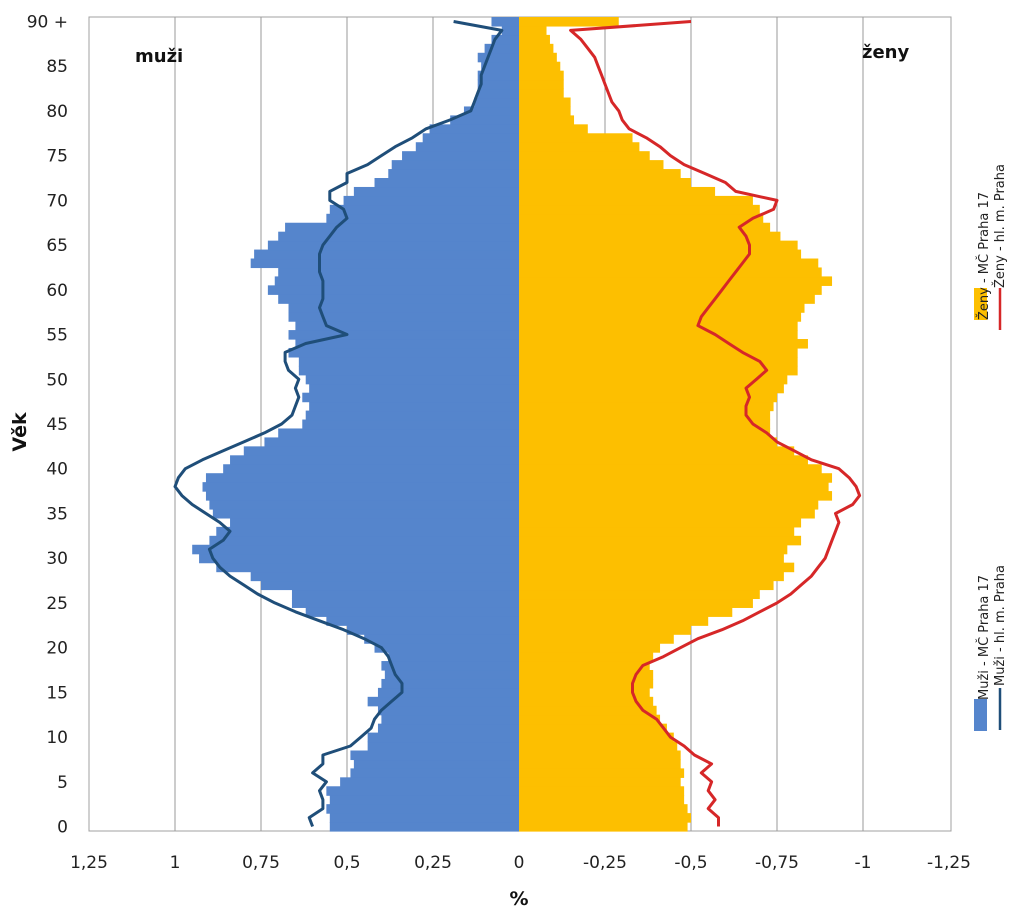 The width and height of the screenshot is (1011, 910). I want to click on x-tick-label: 0,5, so click(346, 863).